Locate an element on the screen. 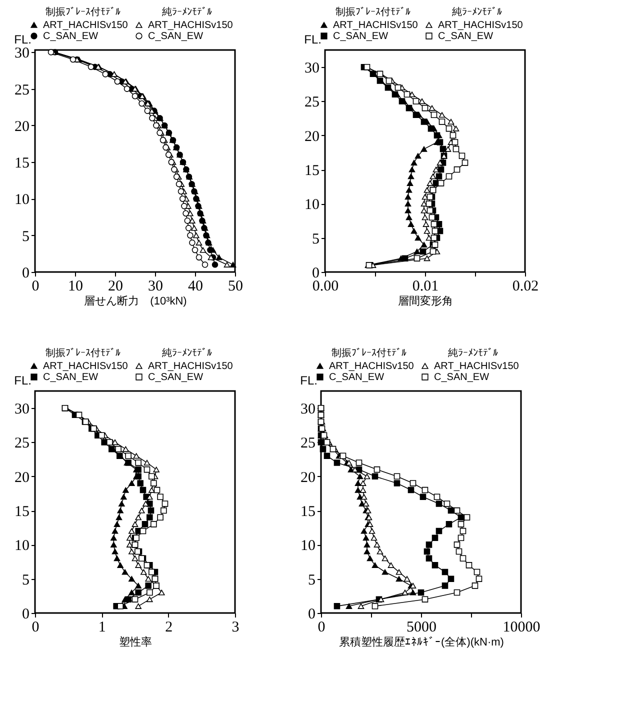  x-axis-title: 層間変形角 is located at coordinates (425, 301).